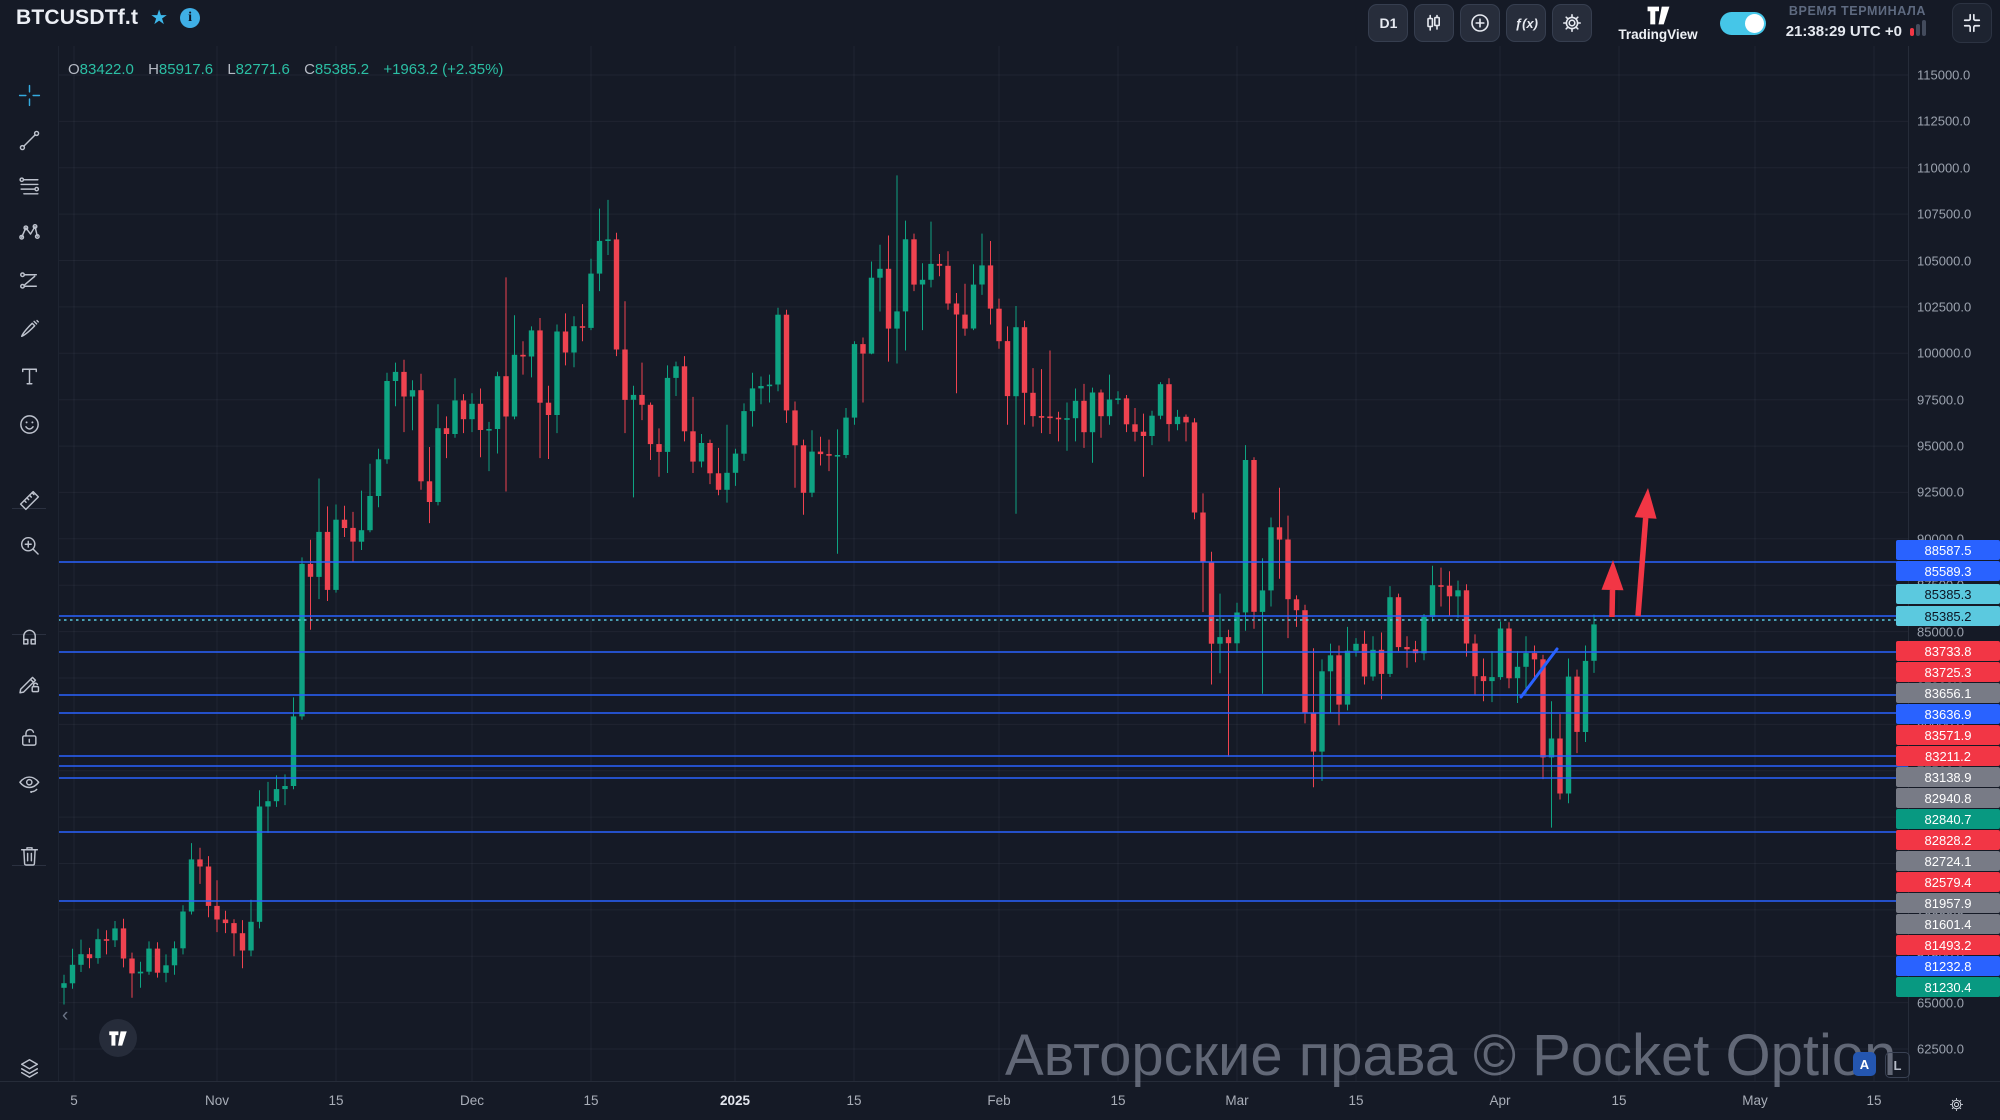  Describe the element at coordinates (1948, 966) in the screenshot. I see `price-level-badge: 81232.8` at that location.